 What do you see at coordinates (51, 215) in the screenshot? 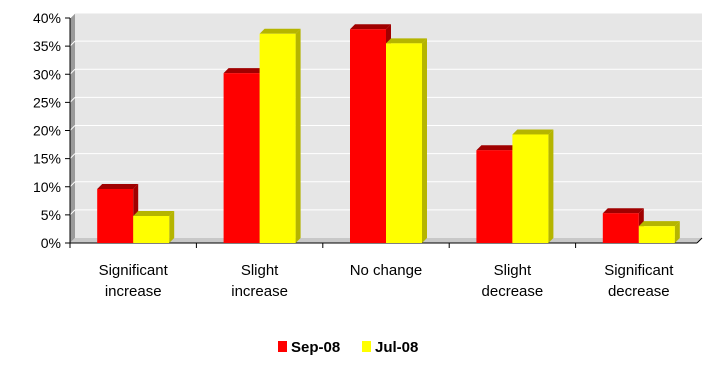
I see `y-tick-label: 5%` at bounding box center [51, 215].